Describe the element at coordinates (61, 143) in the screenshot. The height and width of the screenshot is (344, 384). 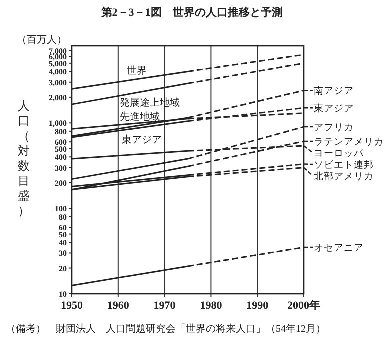
I see `y-tick-label: 600` at that location.